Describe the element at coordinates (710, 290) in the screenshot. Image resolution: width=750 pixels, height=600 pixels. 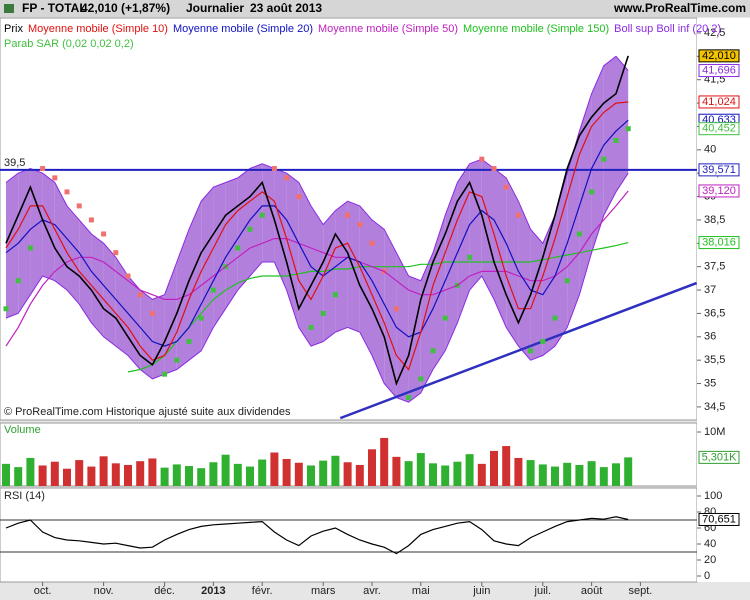
I see `y-tick-label: 37` at that location.